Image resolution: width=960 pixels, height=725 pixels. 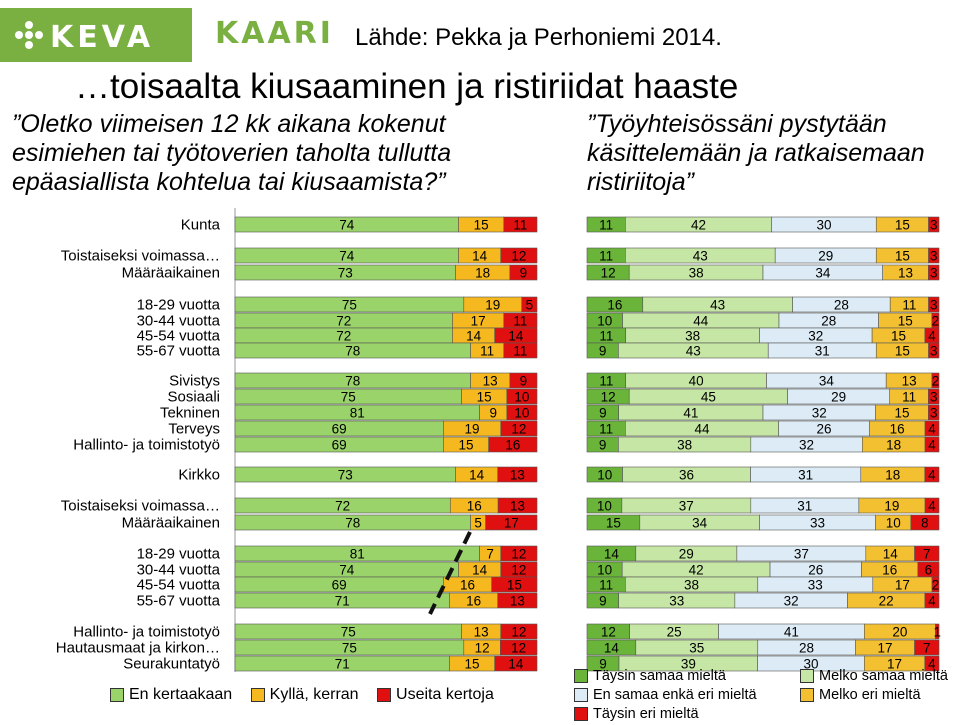 I want to click on legend-often-swatch, so click(x=384, y=694).